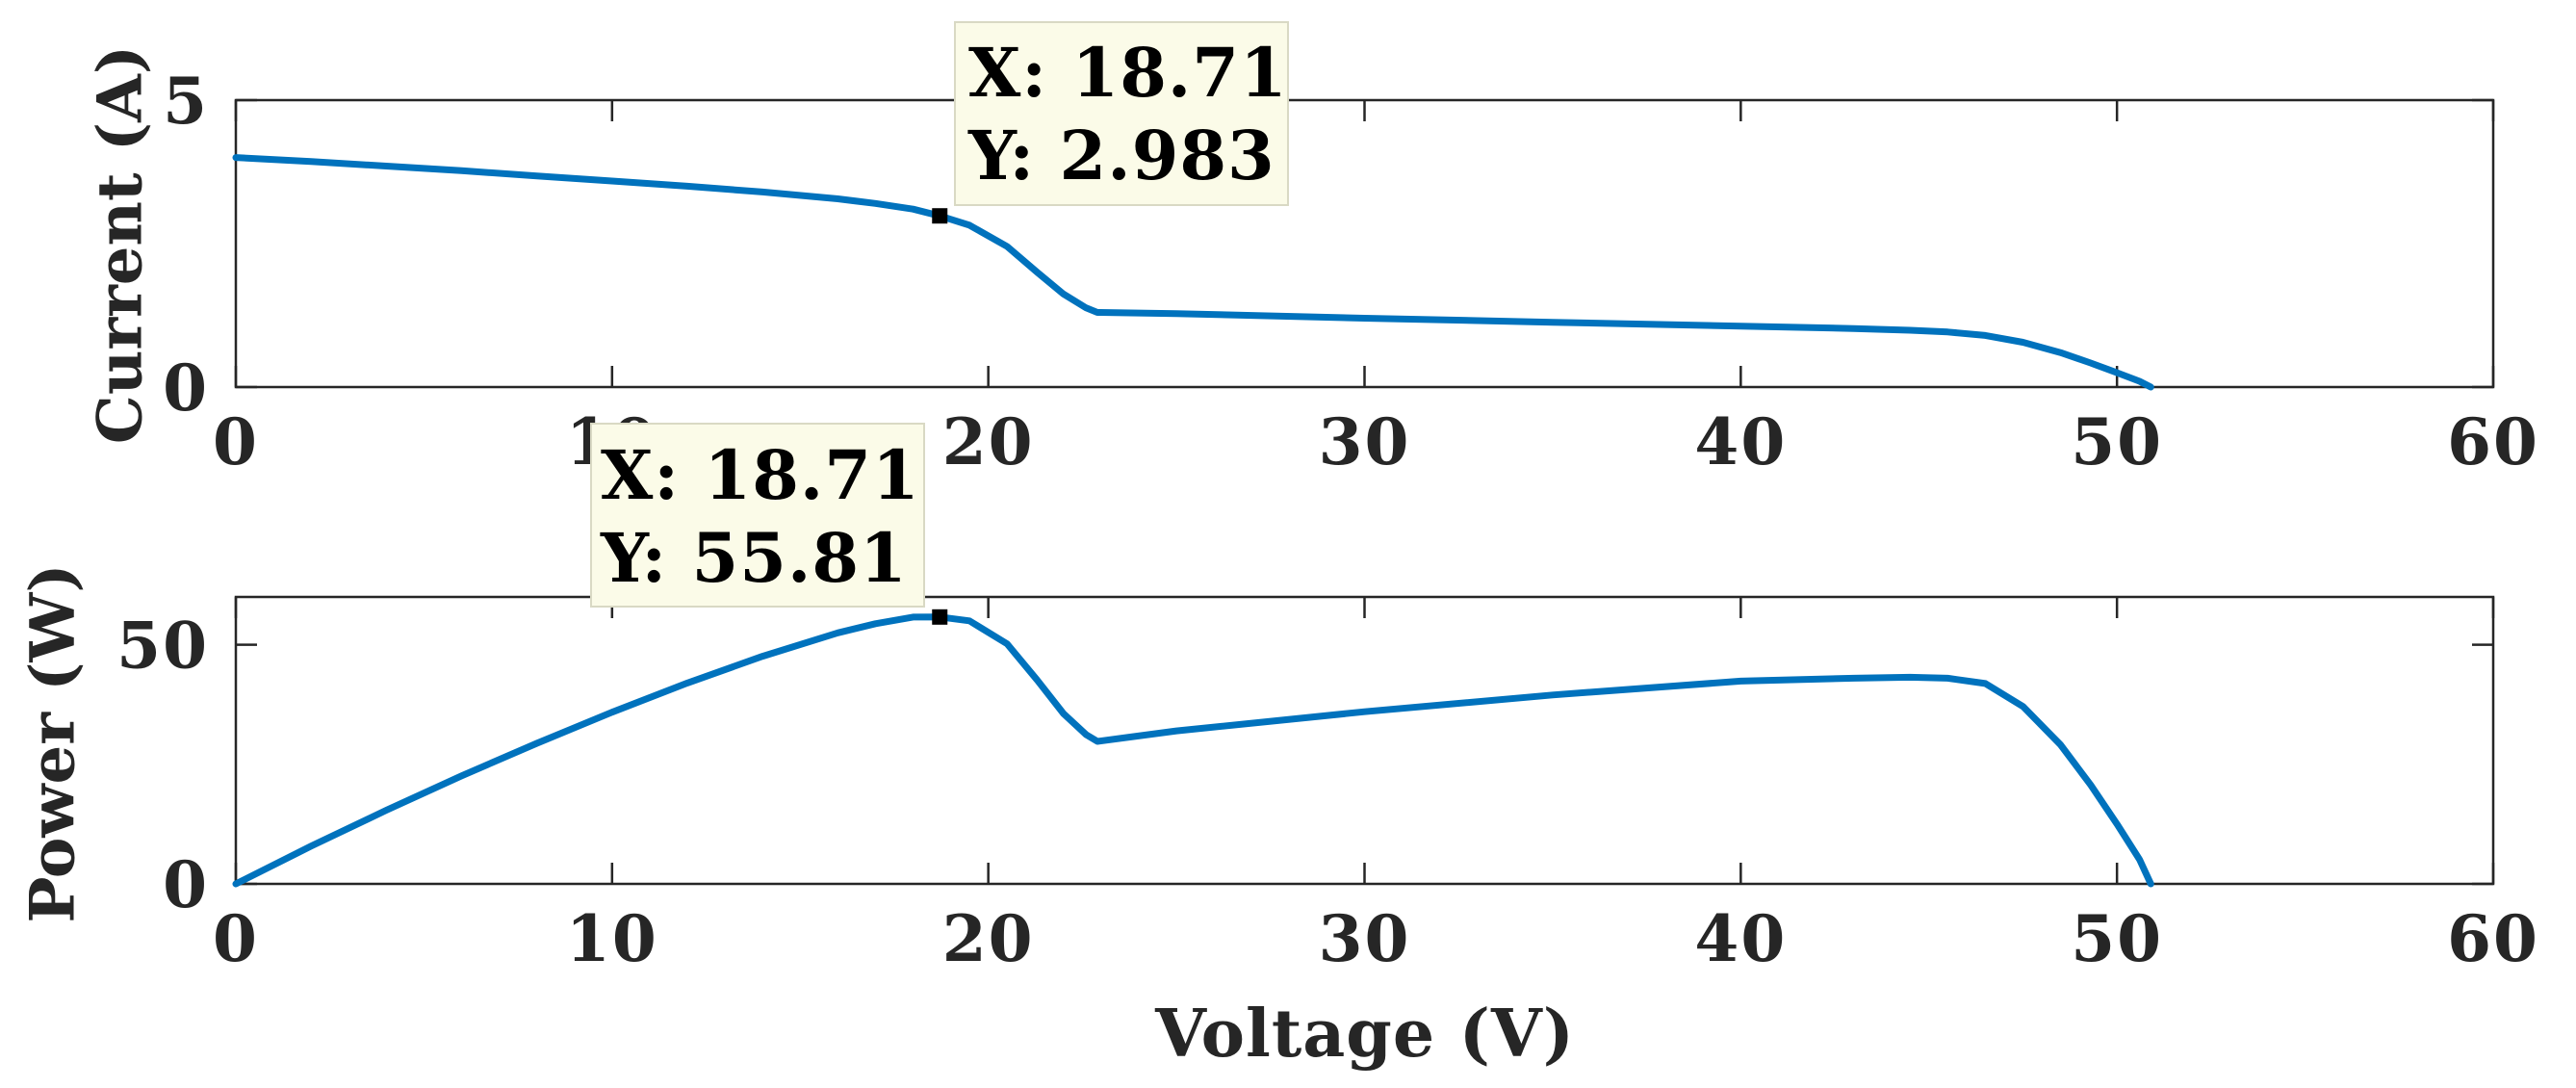 This screenshot has width=2576, height=1088. What do you see at coordinates (186, 245) in the screenshot?
I see `current-y-tick-labels: 05` at bounding box center [186, 245].